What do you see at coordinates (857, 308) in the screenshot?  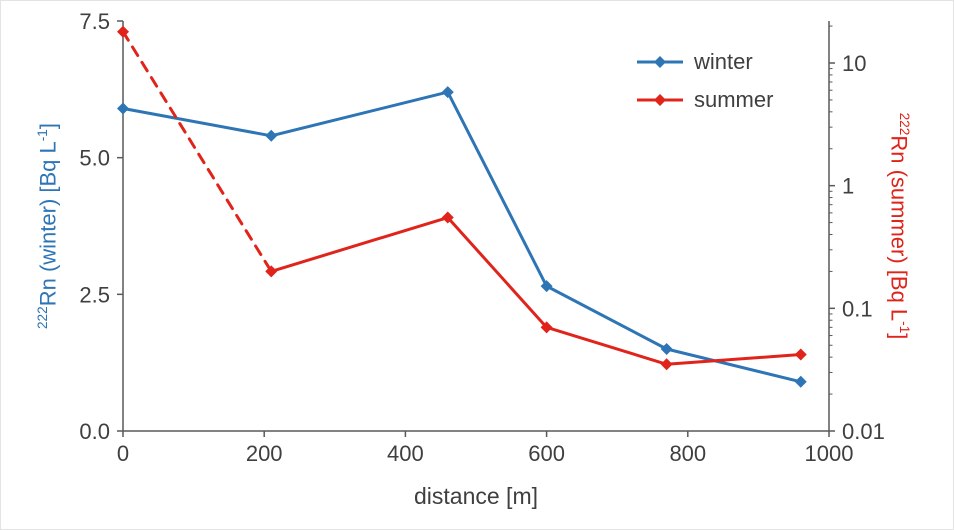 I see `right-tick-label: 0.1` at bounding box center [857, 308].